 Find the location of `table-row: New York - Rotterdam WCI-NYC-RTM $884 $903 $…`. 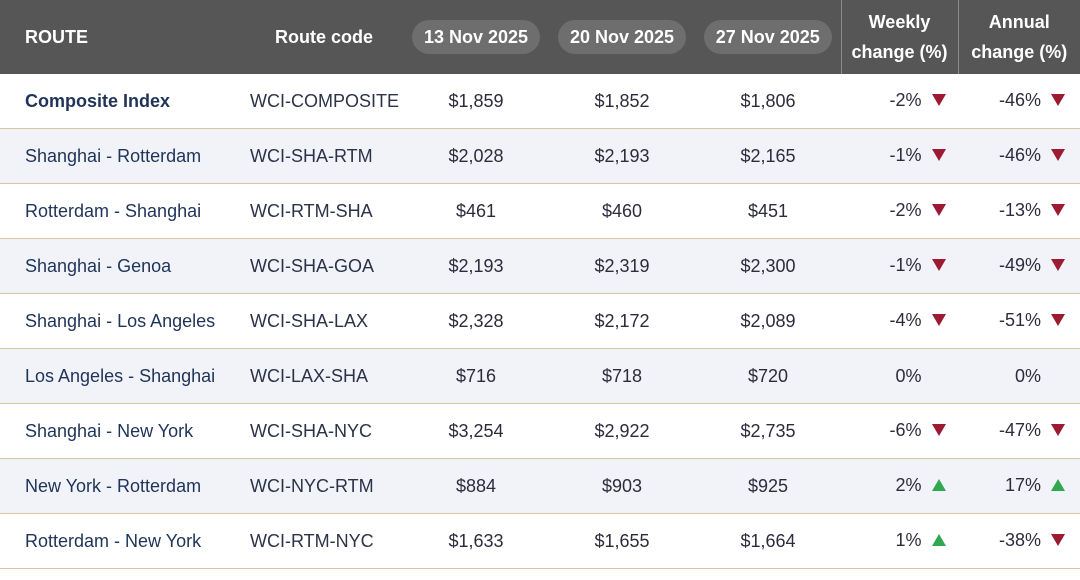

table-row: New York - Rotterdam WCI-NYC-RTM $884 $903 $… is located at coordinates (540, 486).